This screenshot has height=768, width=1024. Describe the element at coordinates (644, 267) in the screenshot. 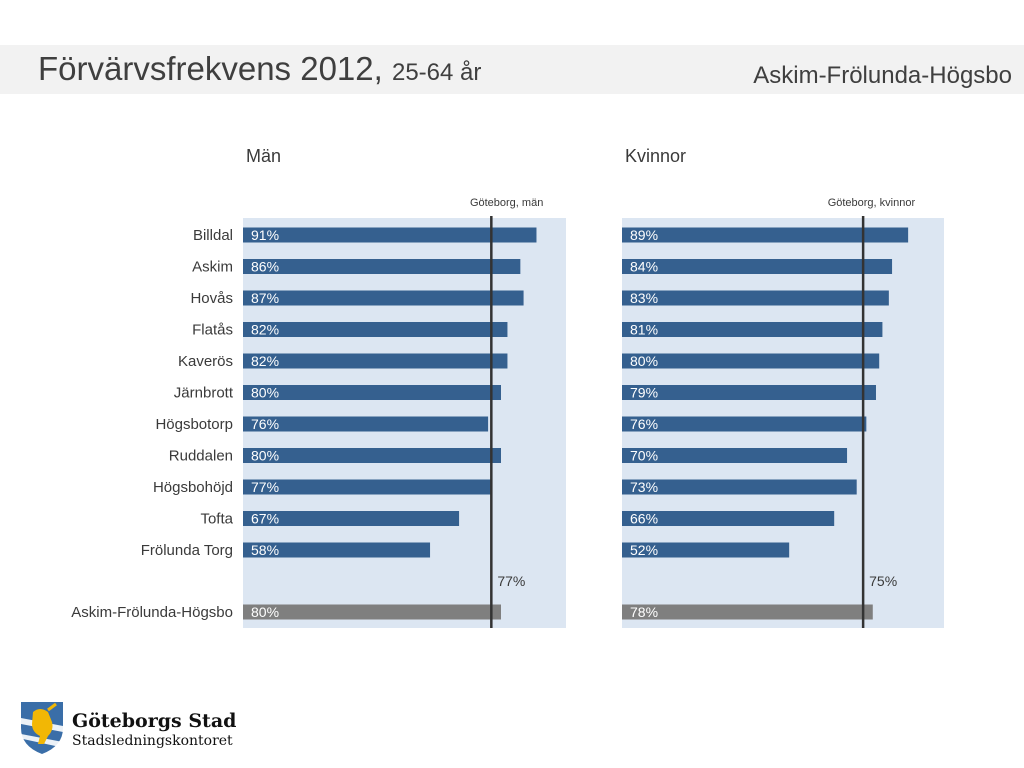

I see `chart-2-value-label-2: 84%` at that location.